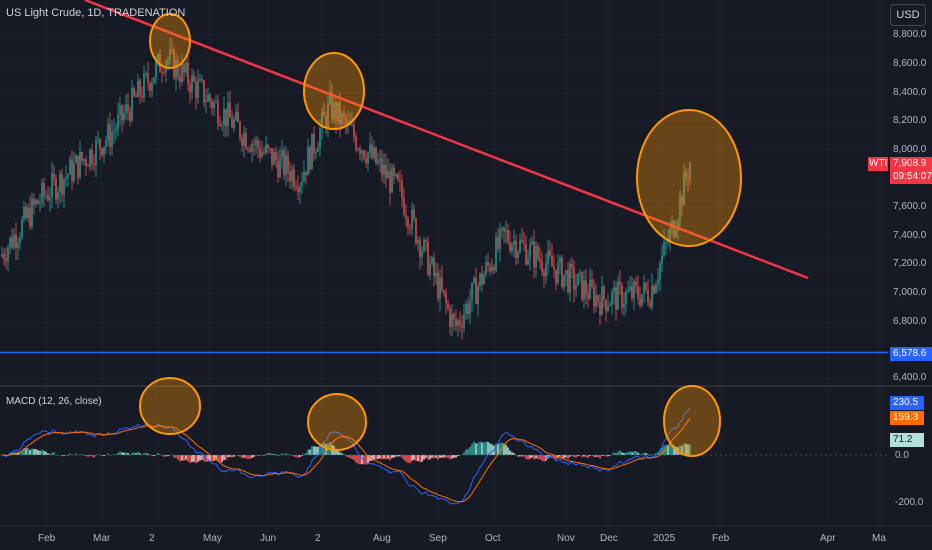 The height and width of the screenshot is (550, 932). I want to click on currency-button: USD, so click(908, 15).